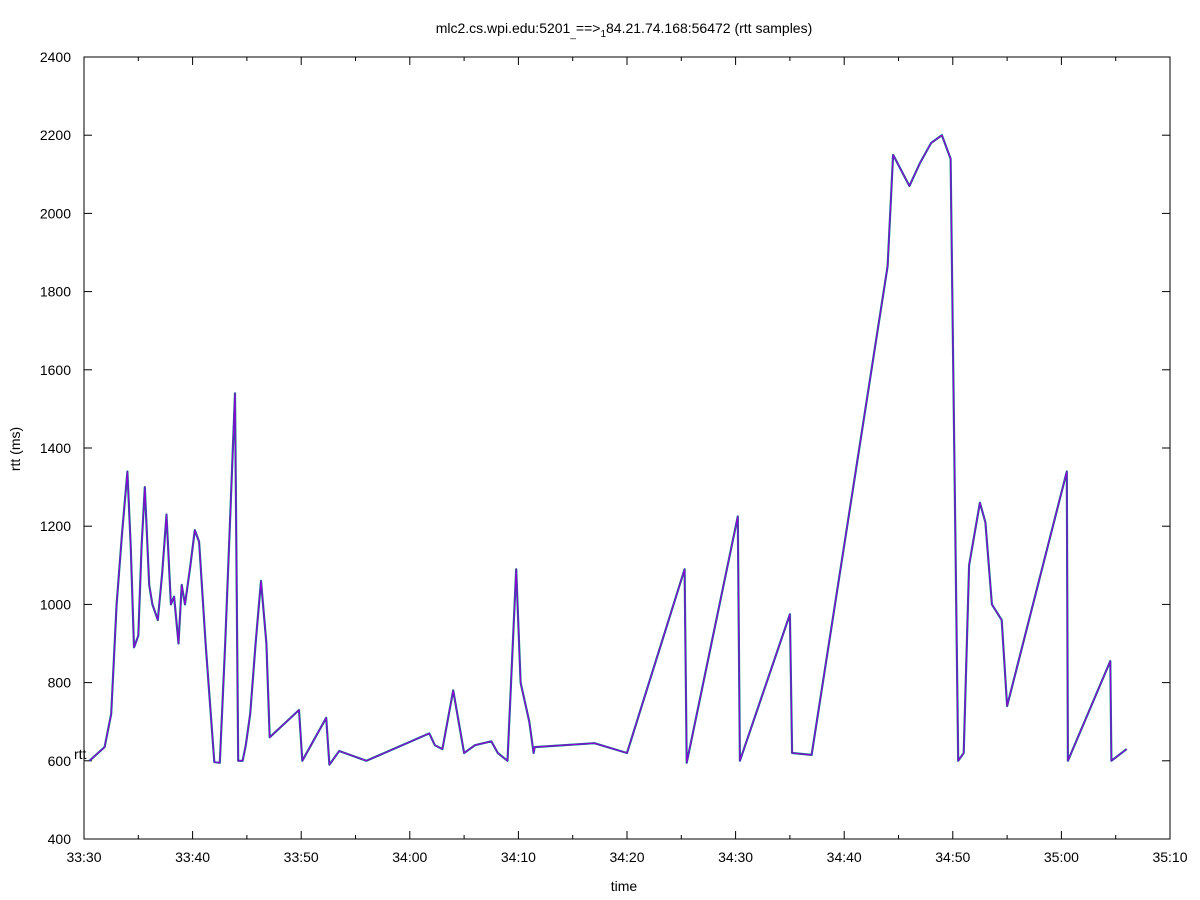 Image resolution: width=1200 pixels, height=900 pixels. I want to click on x-tick-label: 34:30, so click(735, 857).